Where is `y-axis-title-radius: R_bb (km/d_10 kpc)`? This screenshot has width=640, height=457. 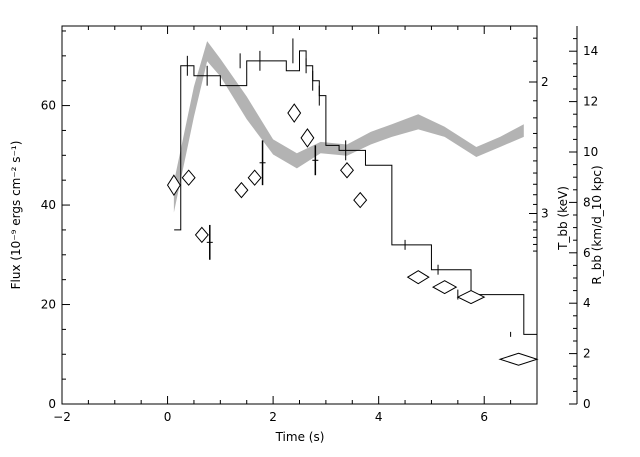 y-axis-title-radius: R_bb (km/d_10 kpc) is located at coordinates (597, 224).